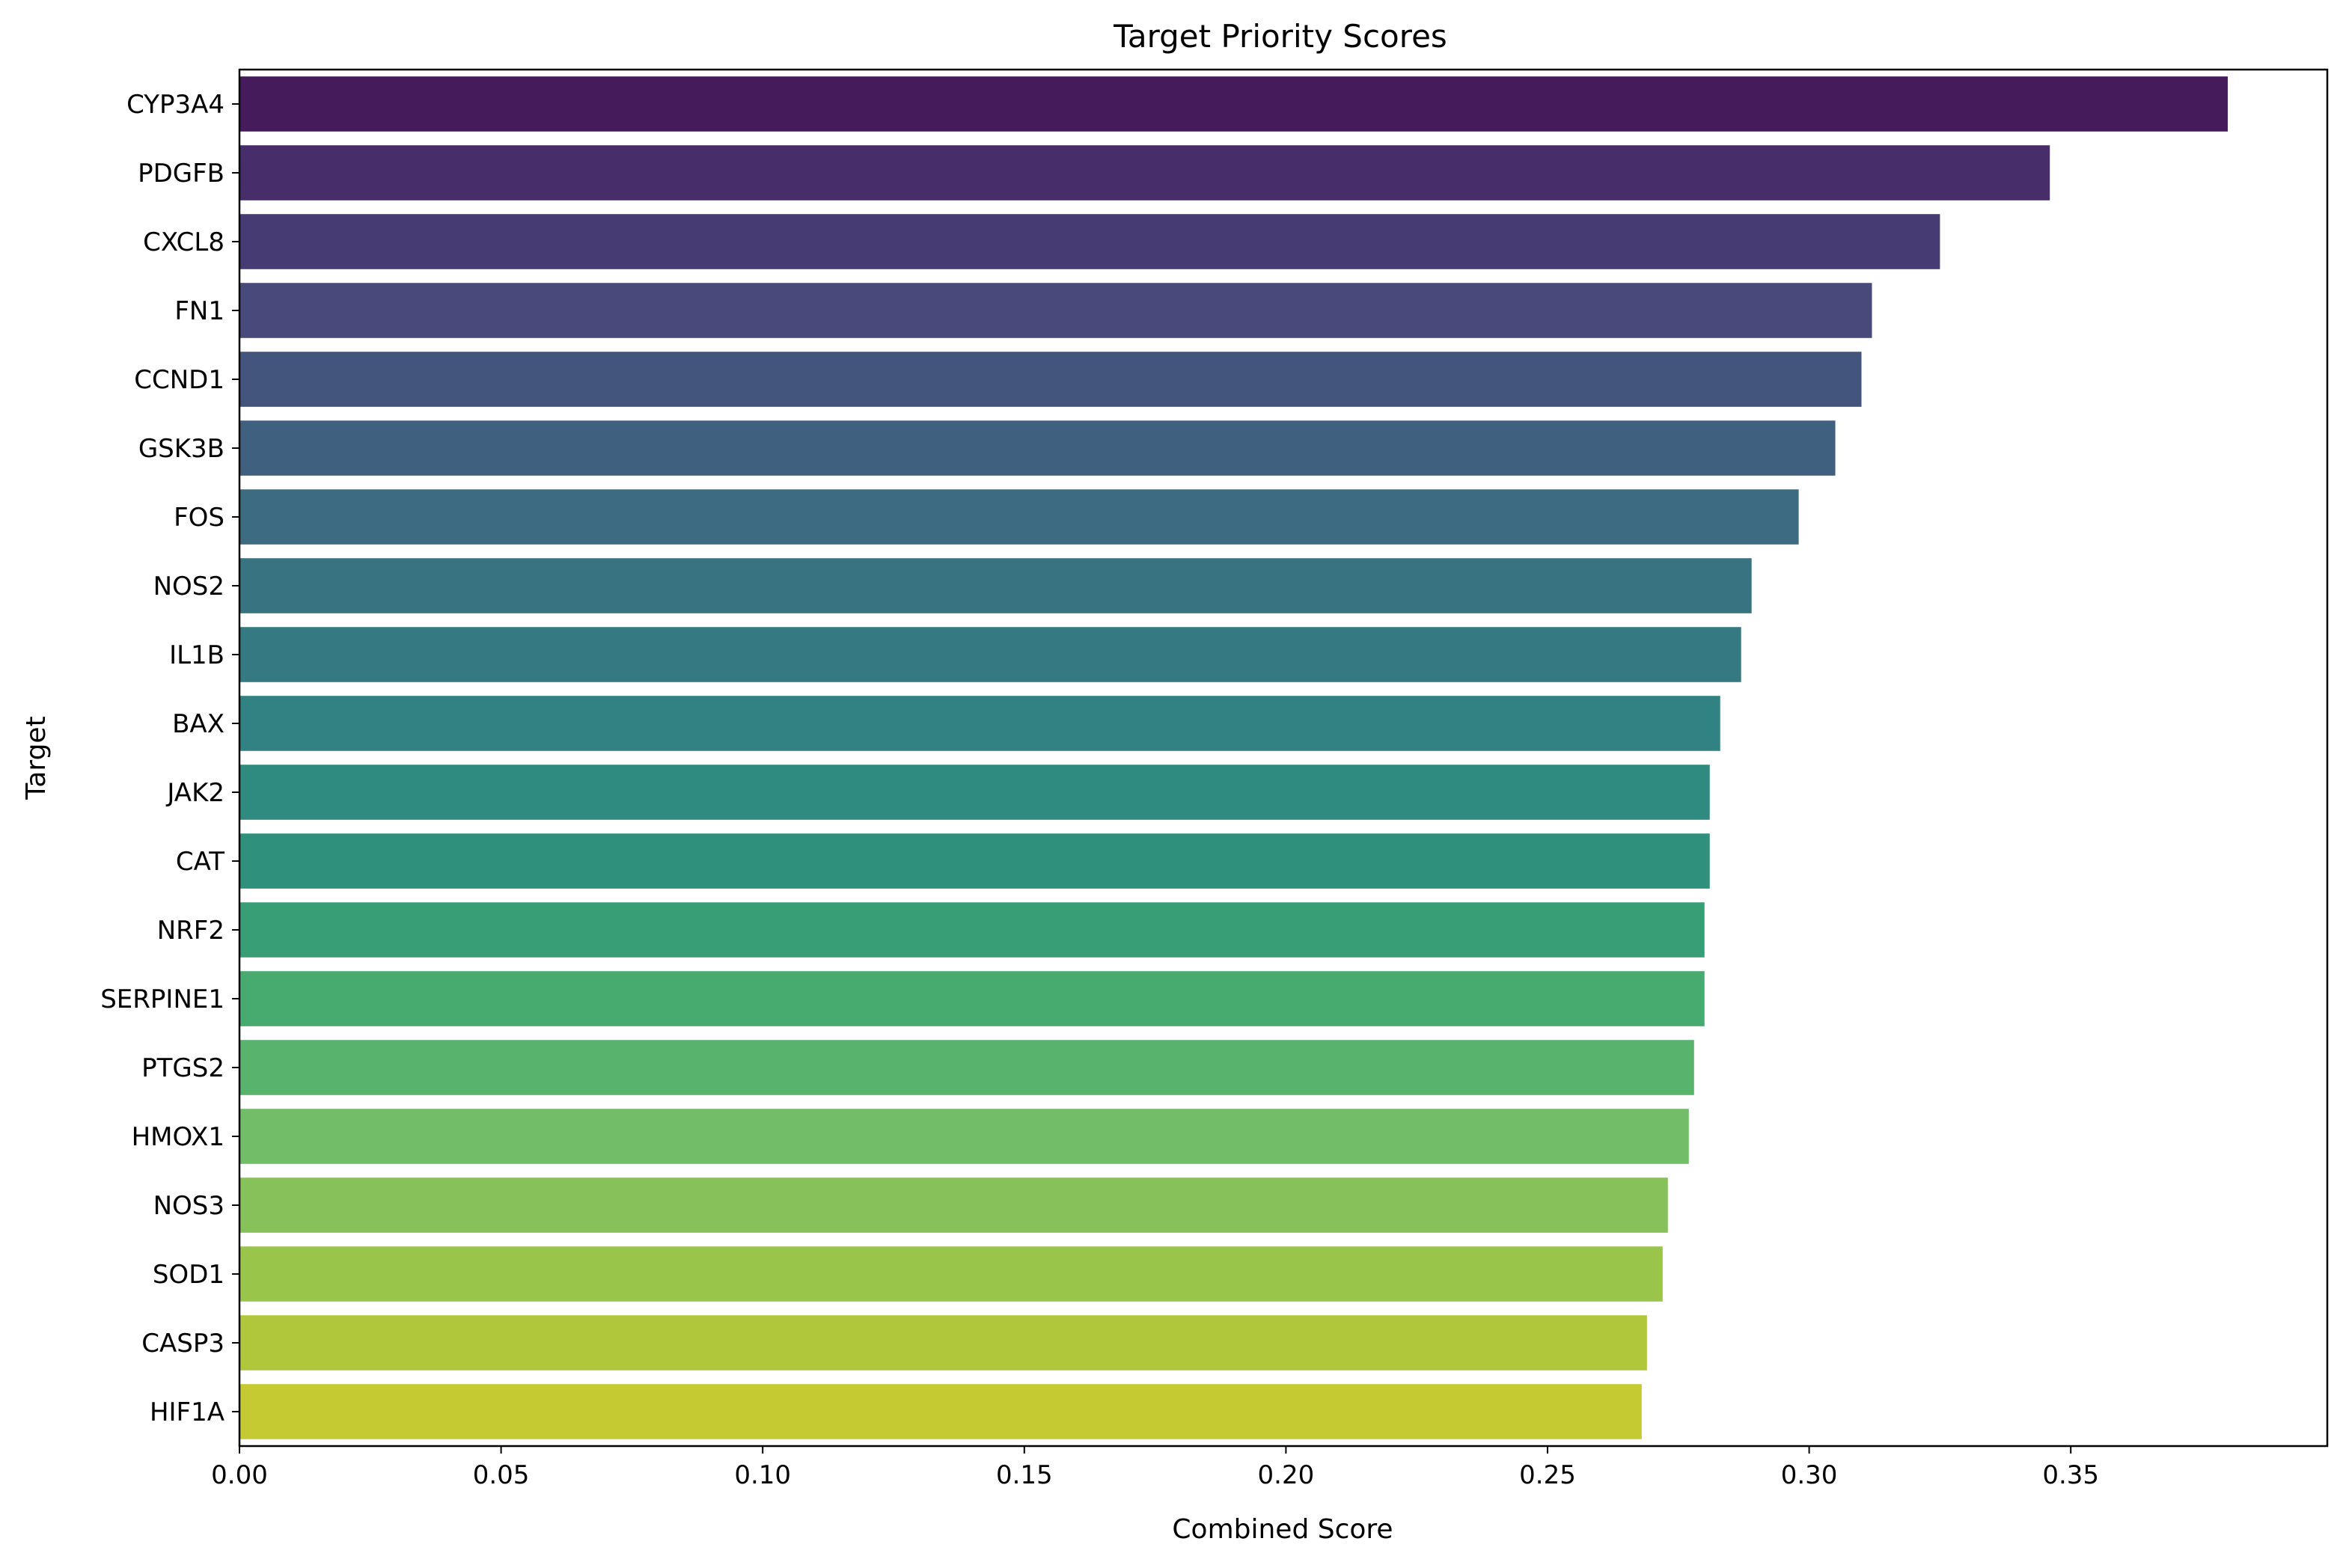 This screenshot has height=1568, width=2349. I want to click on bar-pdgfb, so click(1144, 172).